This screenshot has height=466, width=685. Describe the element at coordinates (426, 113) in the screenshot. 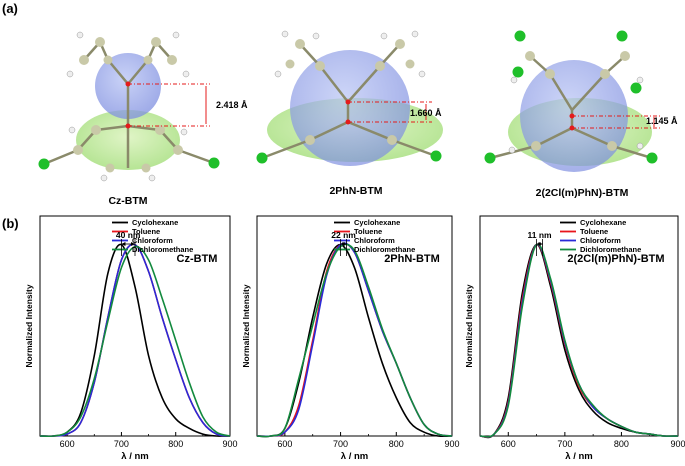

I see `distance-label: 1.660 Å` at that location.